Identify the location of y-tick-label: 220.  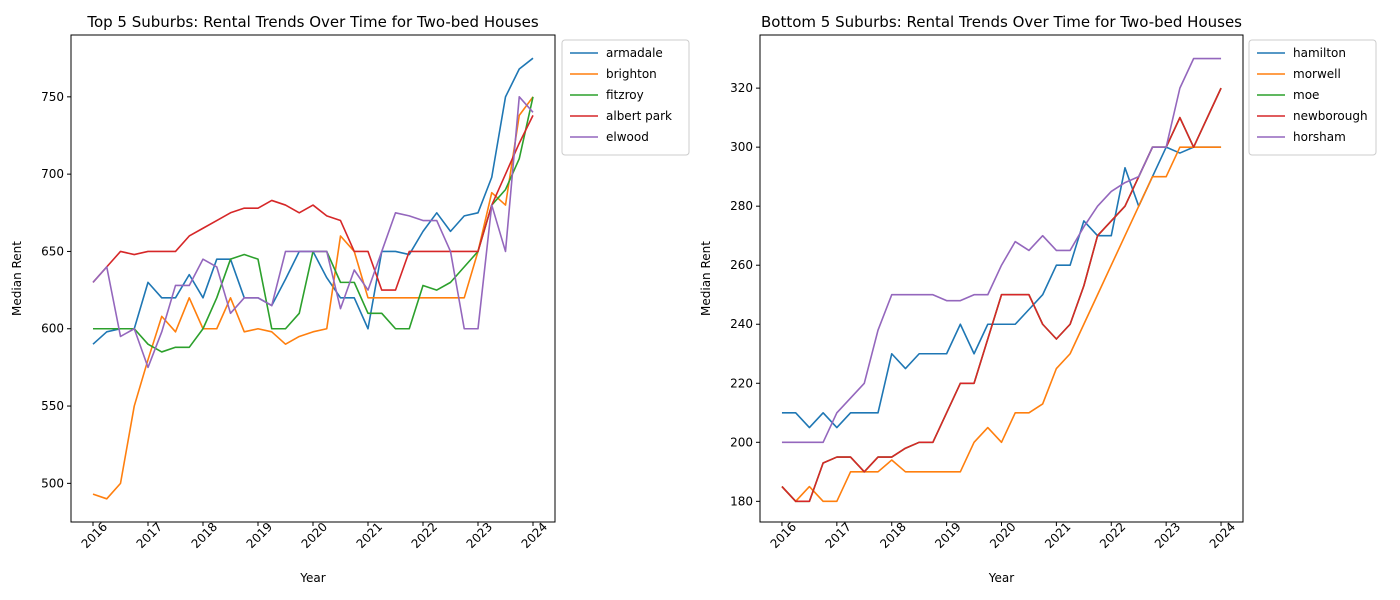
(741, 383).